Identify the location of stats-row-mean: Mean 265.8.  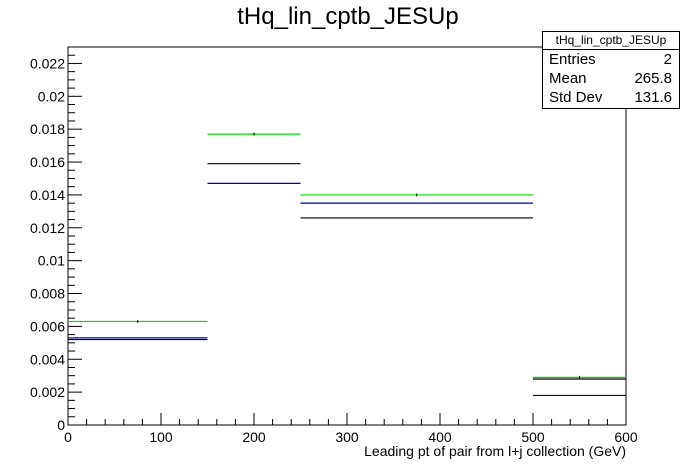
(611, 78).